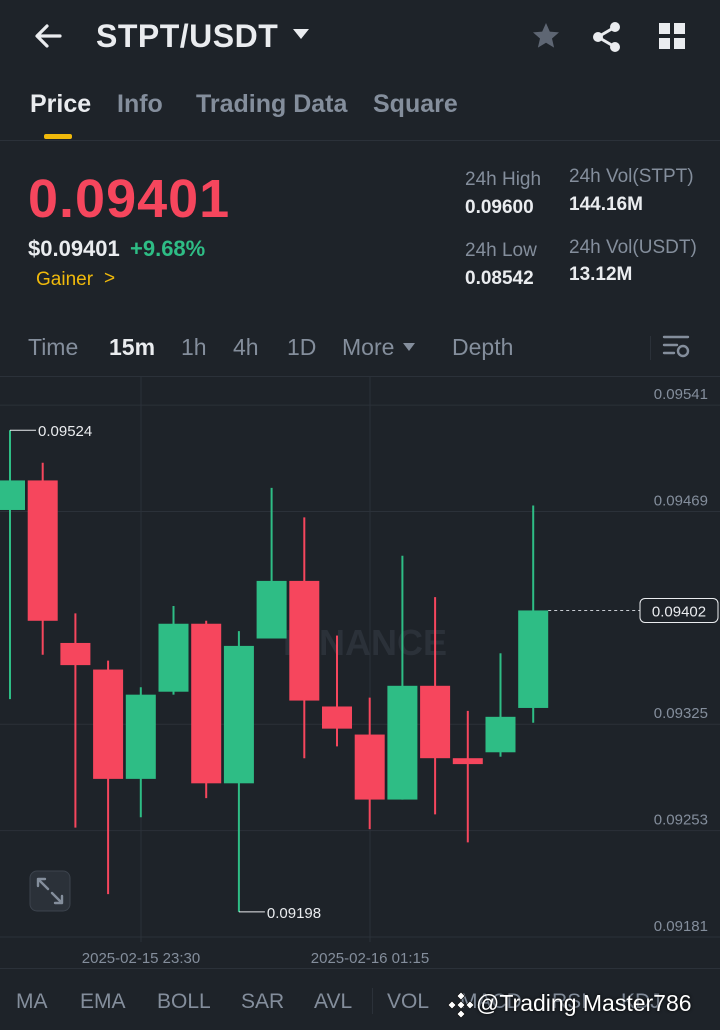 The height and width of the screenshot is (1030, 720). I want to click on last-price: 0.09401, so click(129, 199).